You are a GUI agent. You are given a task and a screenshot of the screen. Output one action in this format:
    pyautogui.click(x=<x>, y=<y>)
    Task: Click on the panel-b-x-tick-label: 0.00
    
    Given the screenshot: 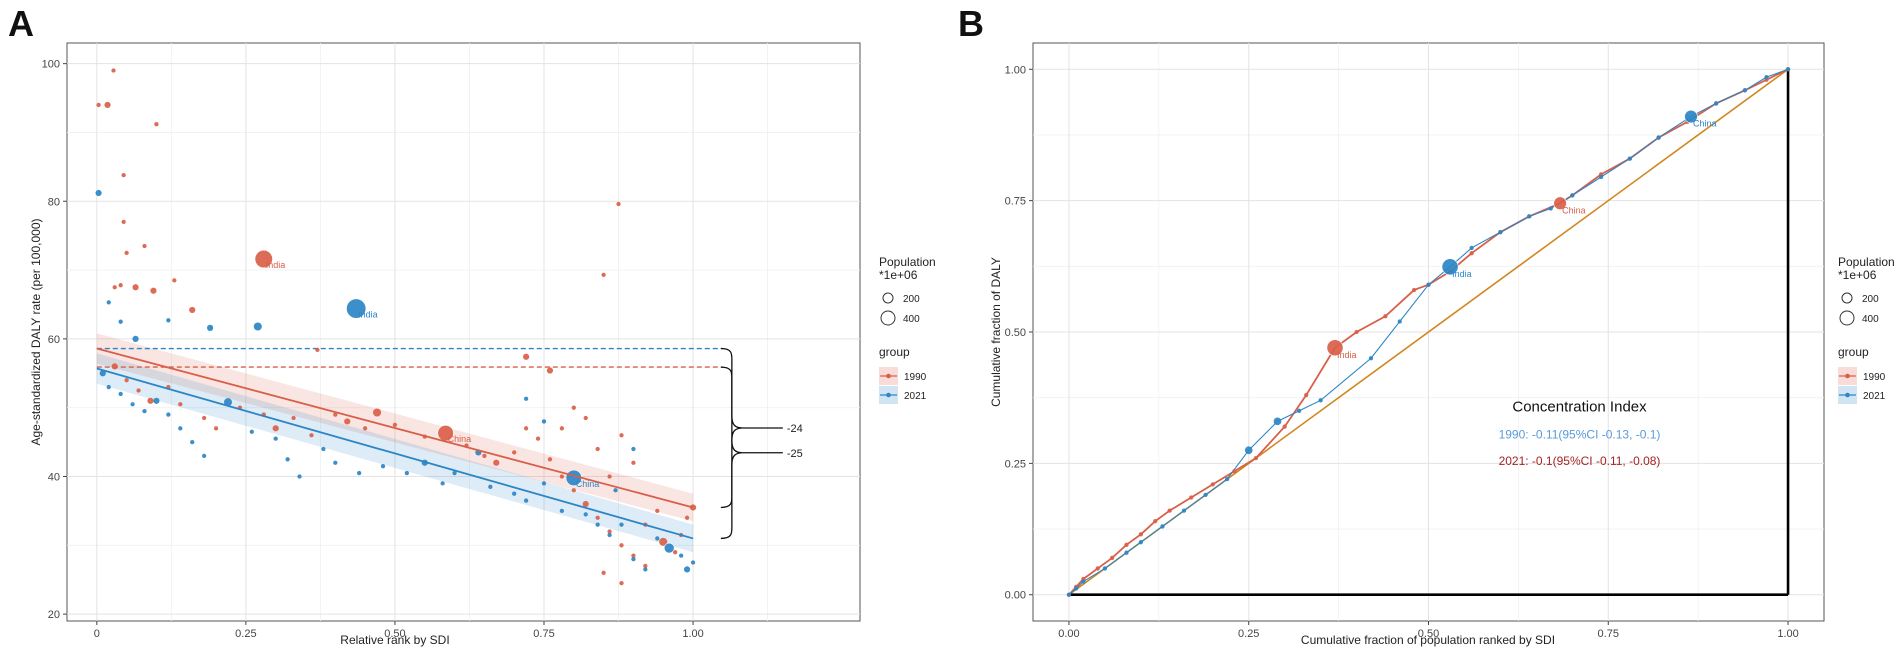 What is the action you would take?
    pyautogui.click(x=1068, y=634)
    